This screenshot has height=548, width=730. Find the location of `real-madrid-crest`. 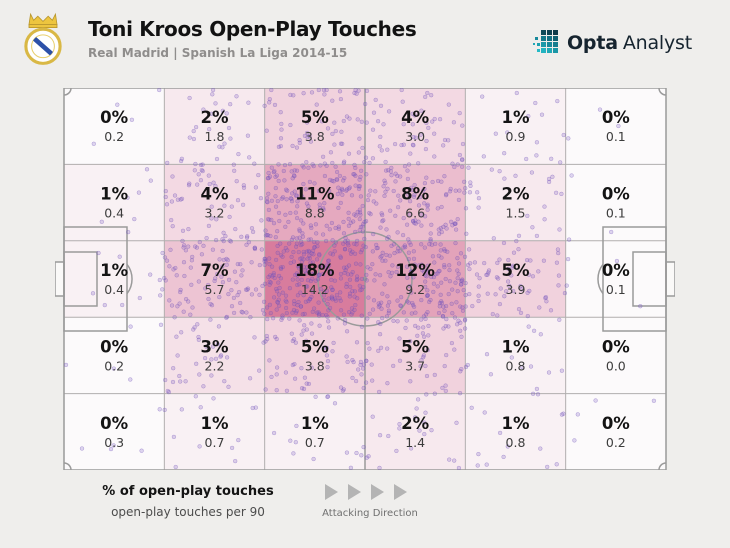

real-madrid-crest is located at coordinates (43, 38).